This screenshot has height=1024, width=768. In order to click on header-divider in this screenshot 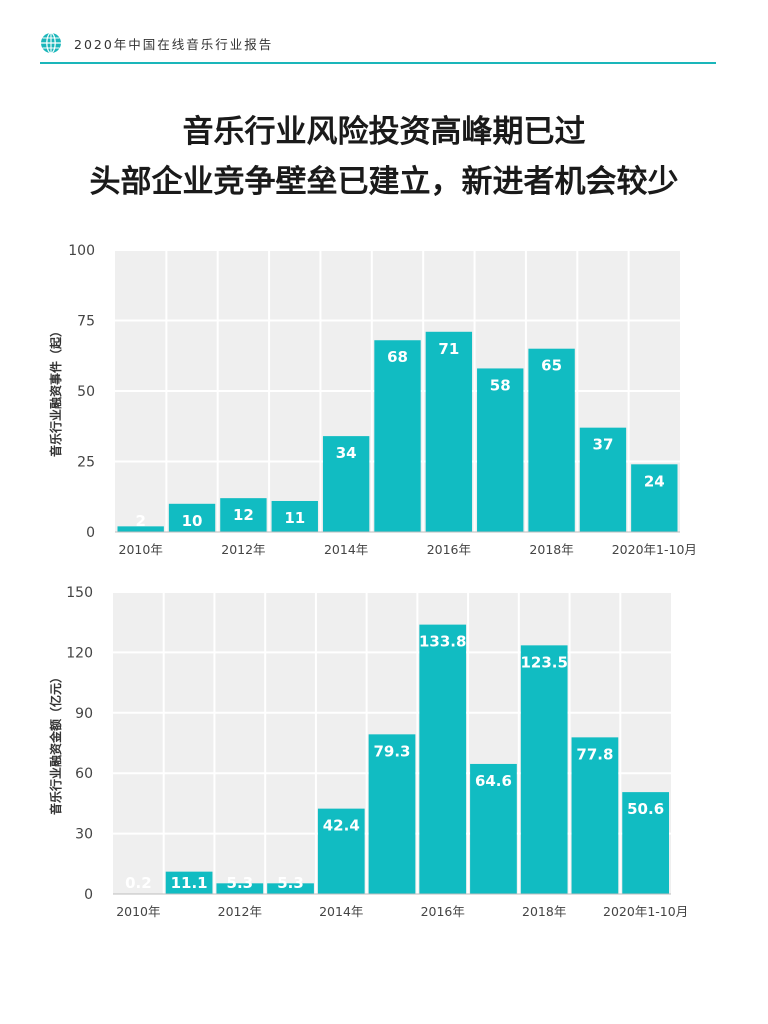, I will do `click(378, 63)`.